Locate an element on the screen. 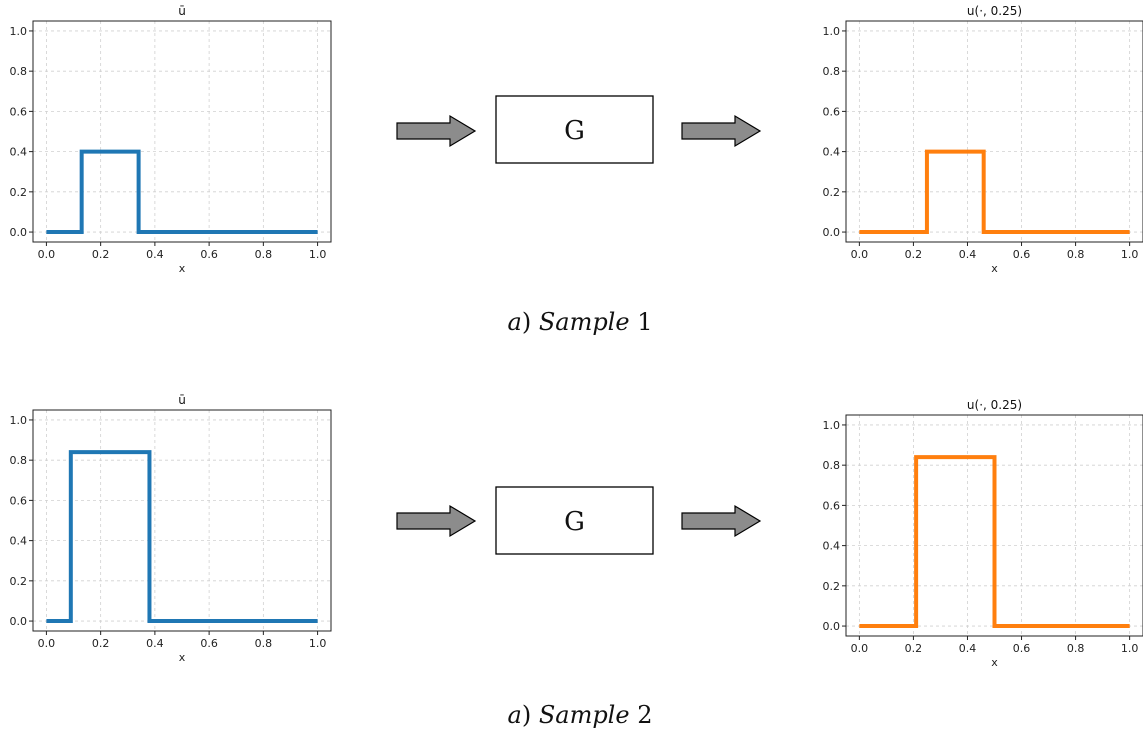  caption-num-2: 2 is located at coordinates (644, 715).